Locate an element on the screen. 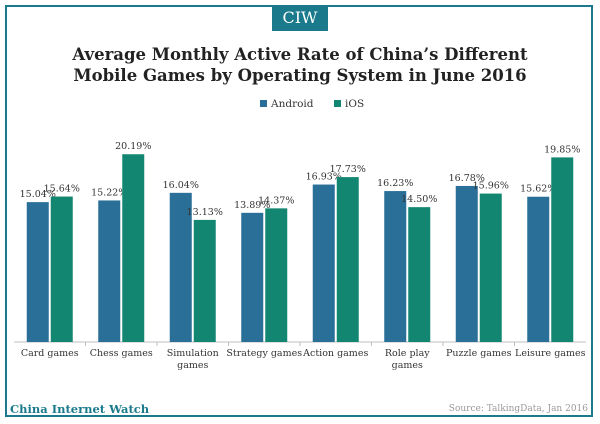 This screenshot has width=600, height=424. data-label-android-1: 15.22% is located at coordinates (109, 192).